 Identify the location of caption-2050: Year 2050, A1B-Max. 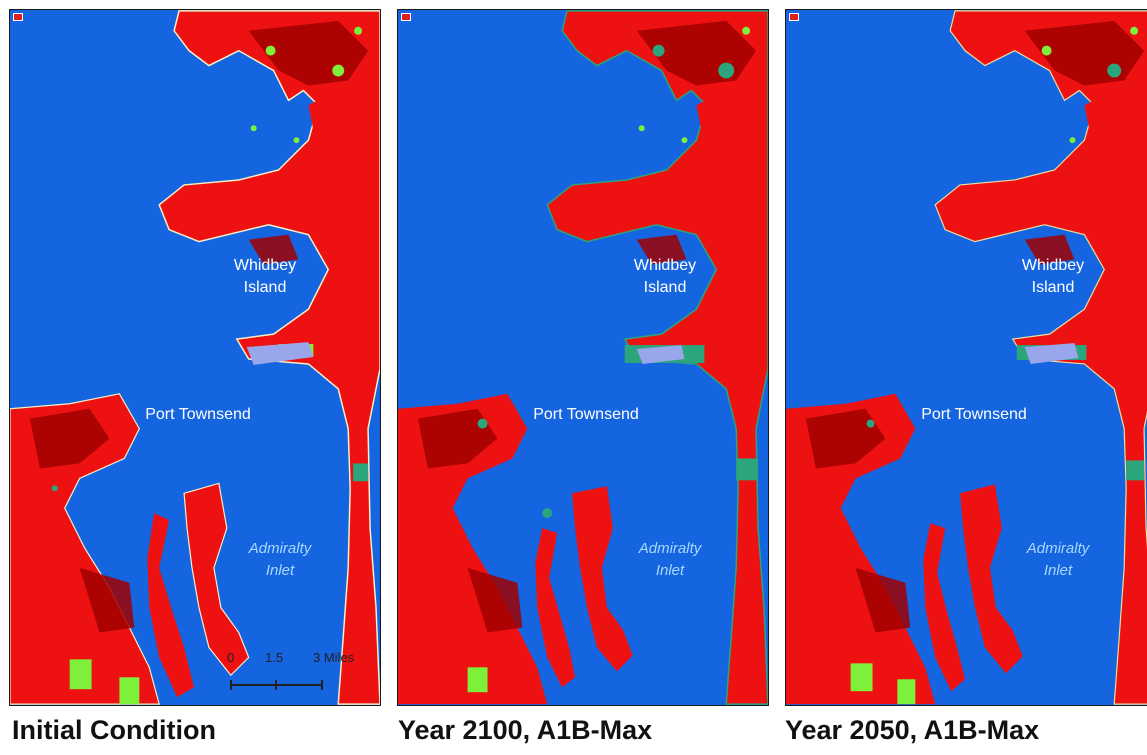
(912, 730).